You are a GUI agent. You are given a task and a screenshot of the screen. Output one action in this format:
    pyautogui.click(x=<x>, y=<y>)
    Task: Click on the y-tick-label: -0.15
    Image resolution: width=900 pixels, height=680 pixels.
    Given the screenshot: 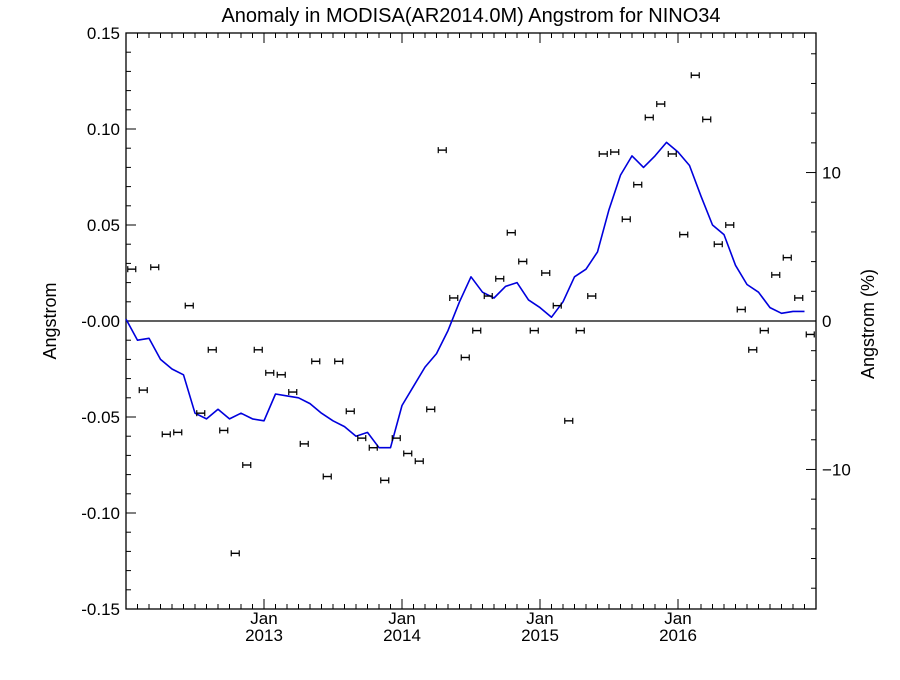 What is the action you would take?
    pyautogui.click(x=100, y=609)
    